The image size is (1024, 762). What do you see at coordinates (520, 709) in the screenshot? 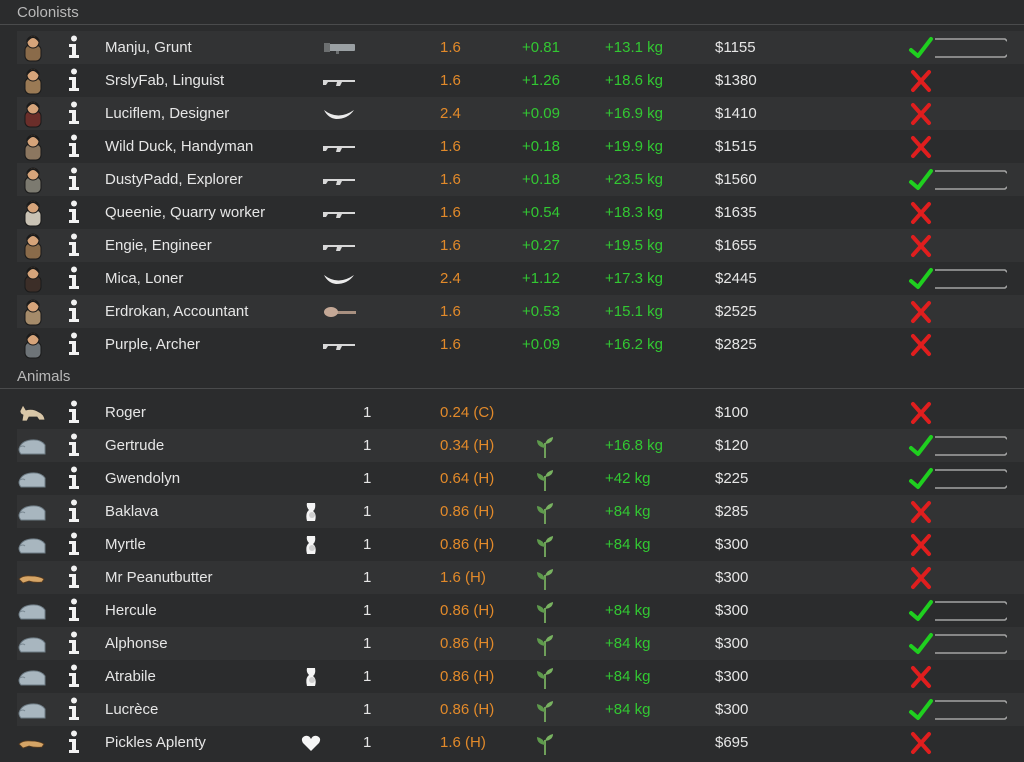
I see `animal-row: Lucrèce 1 0.86 (H) +84 kg $300` at bounding box center [520, 709].